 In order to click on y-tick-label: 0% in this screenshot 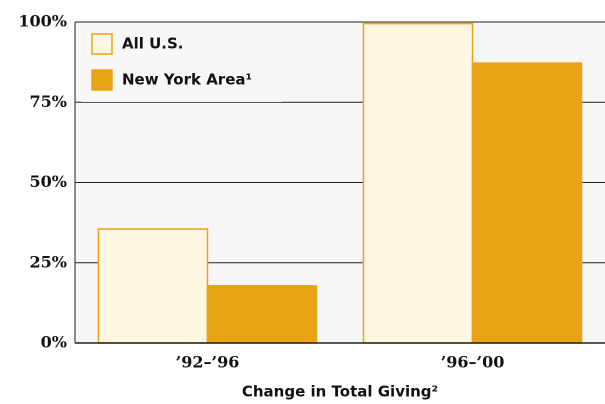, I will do `click(54, 342)`.